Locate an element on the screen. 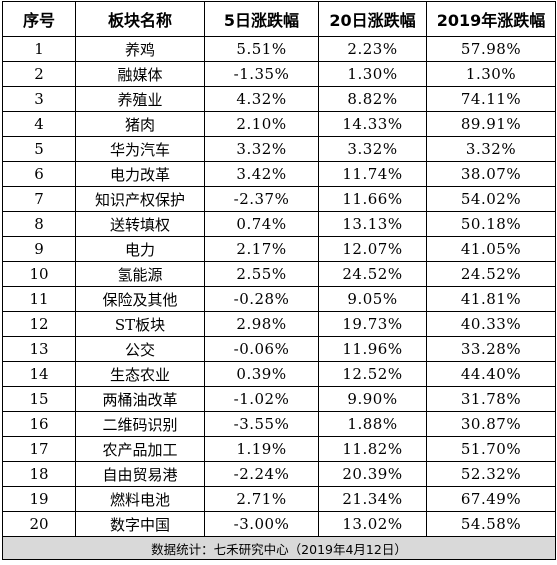 This screenshot has height=565, width=557. cell-5day-change: 3.32% is located at coordinates (261, 149).